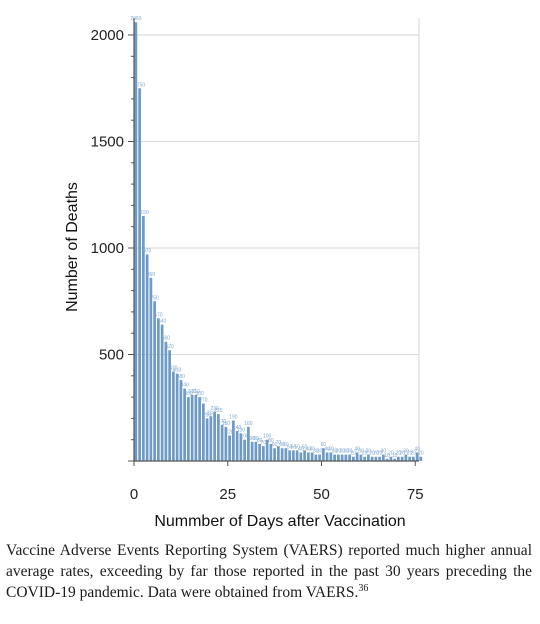 Image resolution: width=540 pixels, height=624 pixels. What do you see at coordinates (391, 454) in the screenshot?
I see `data-label-day-68: 20` at bounding box center [391, 454].